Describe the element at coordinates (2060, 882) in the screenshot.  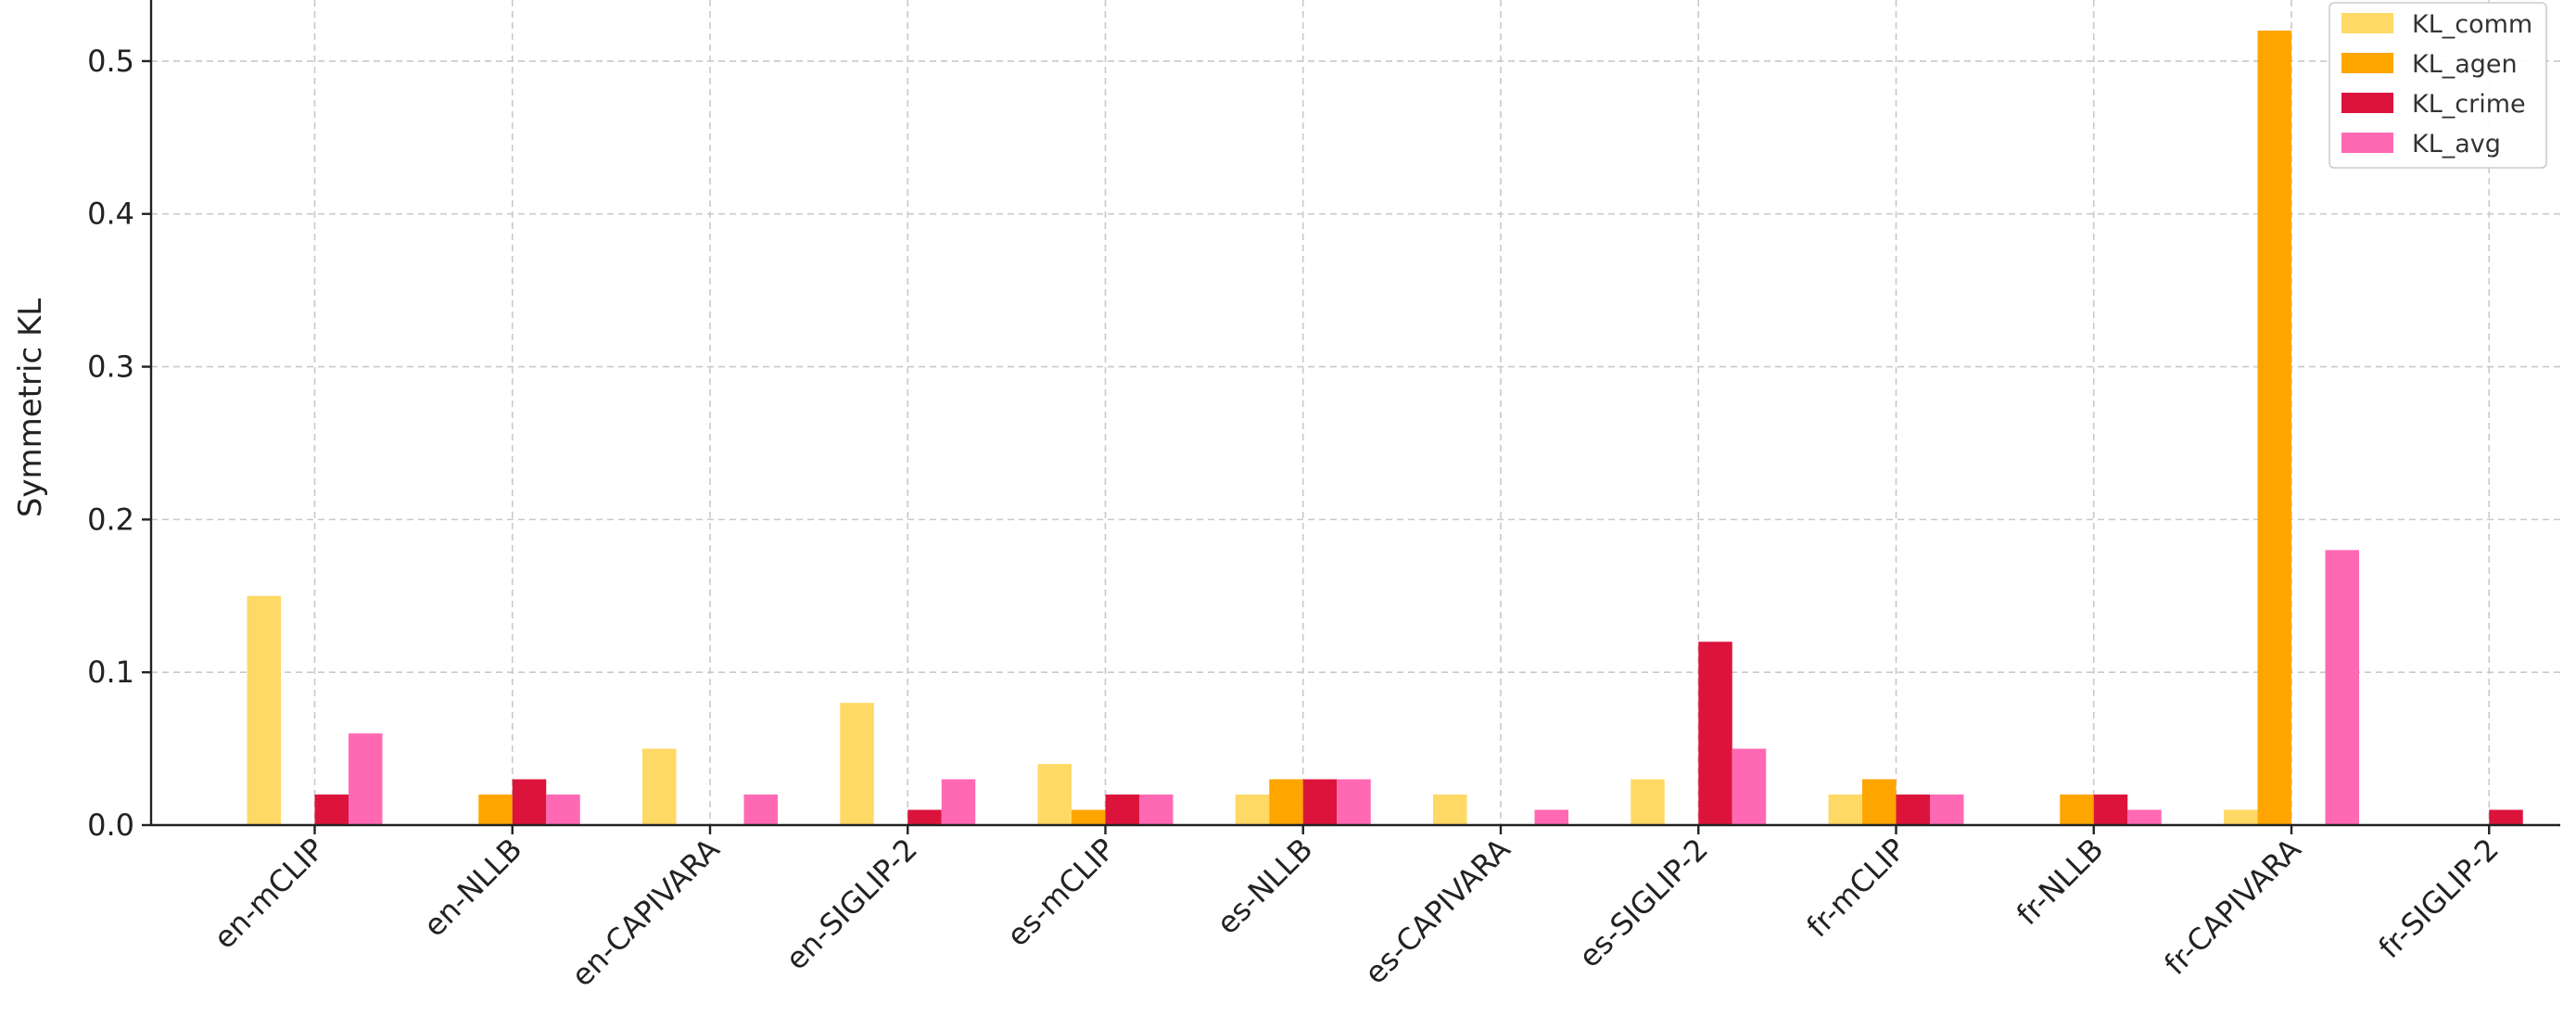
I see `x-tick-label: fr-NLLB` at that location.